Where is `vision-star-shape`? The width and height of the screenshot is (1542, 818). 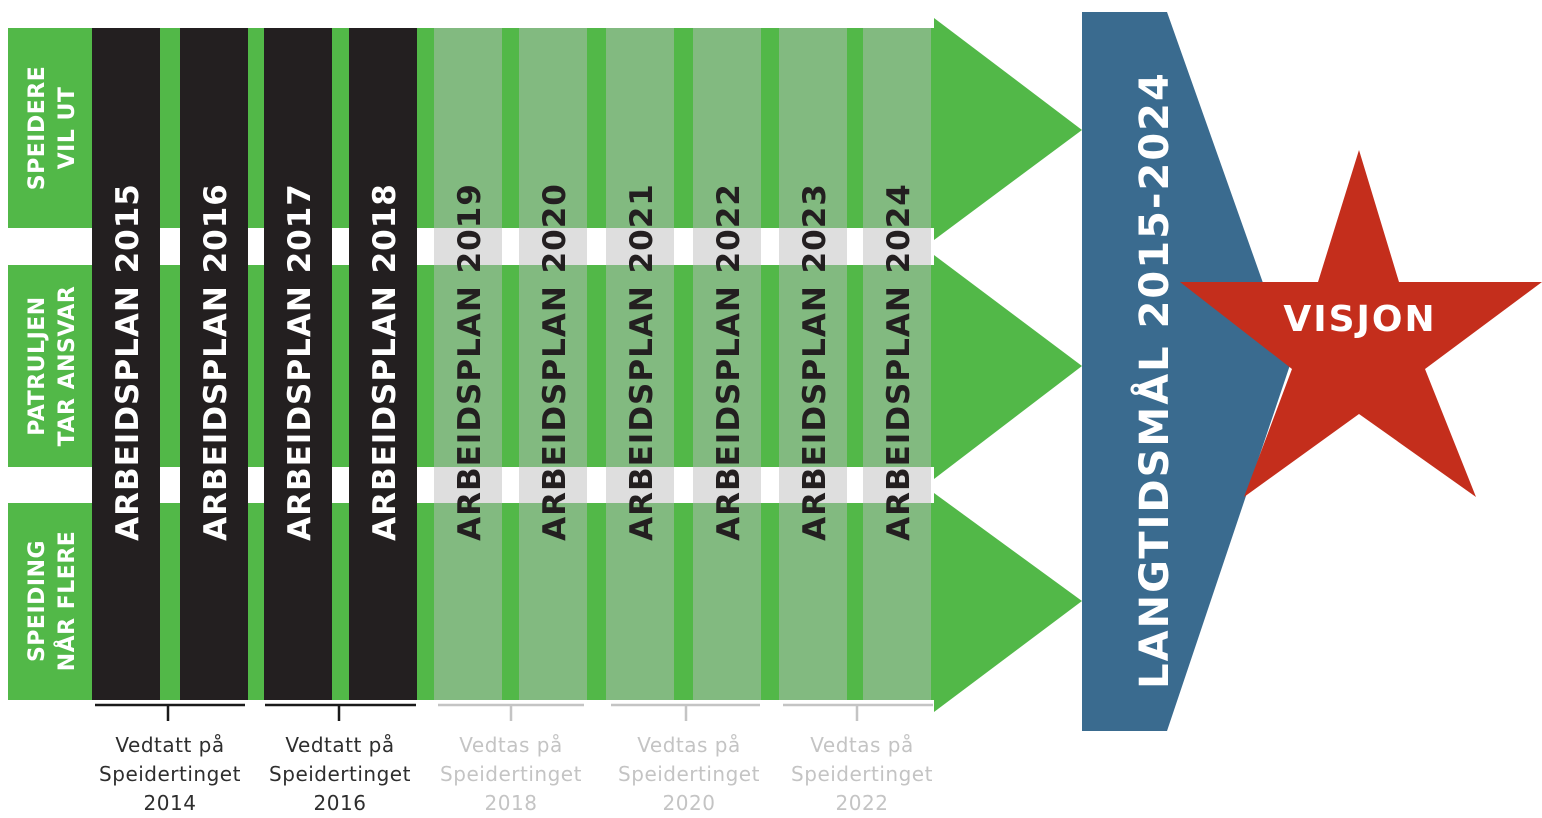
vision-star-shape is located at coordinates (1361, 323).